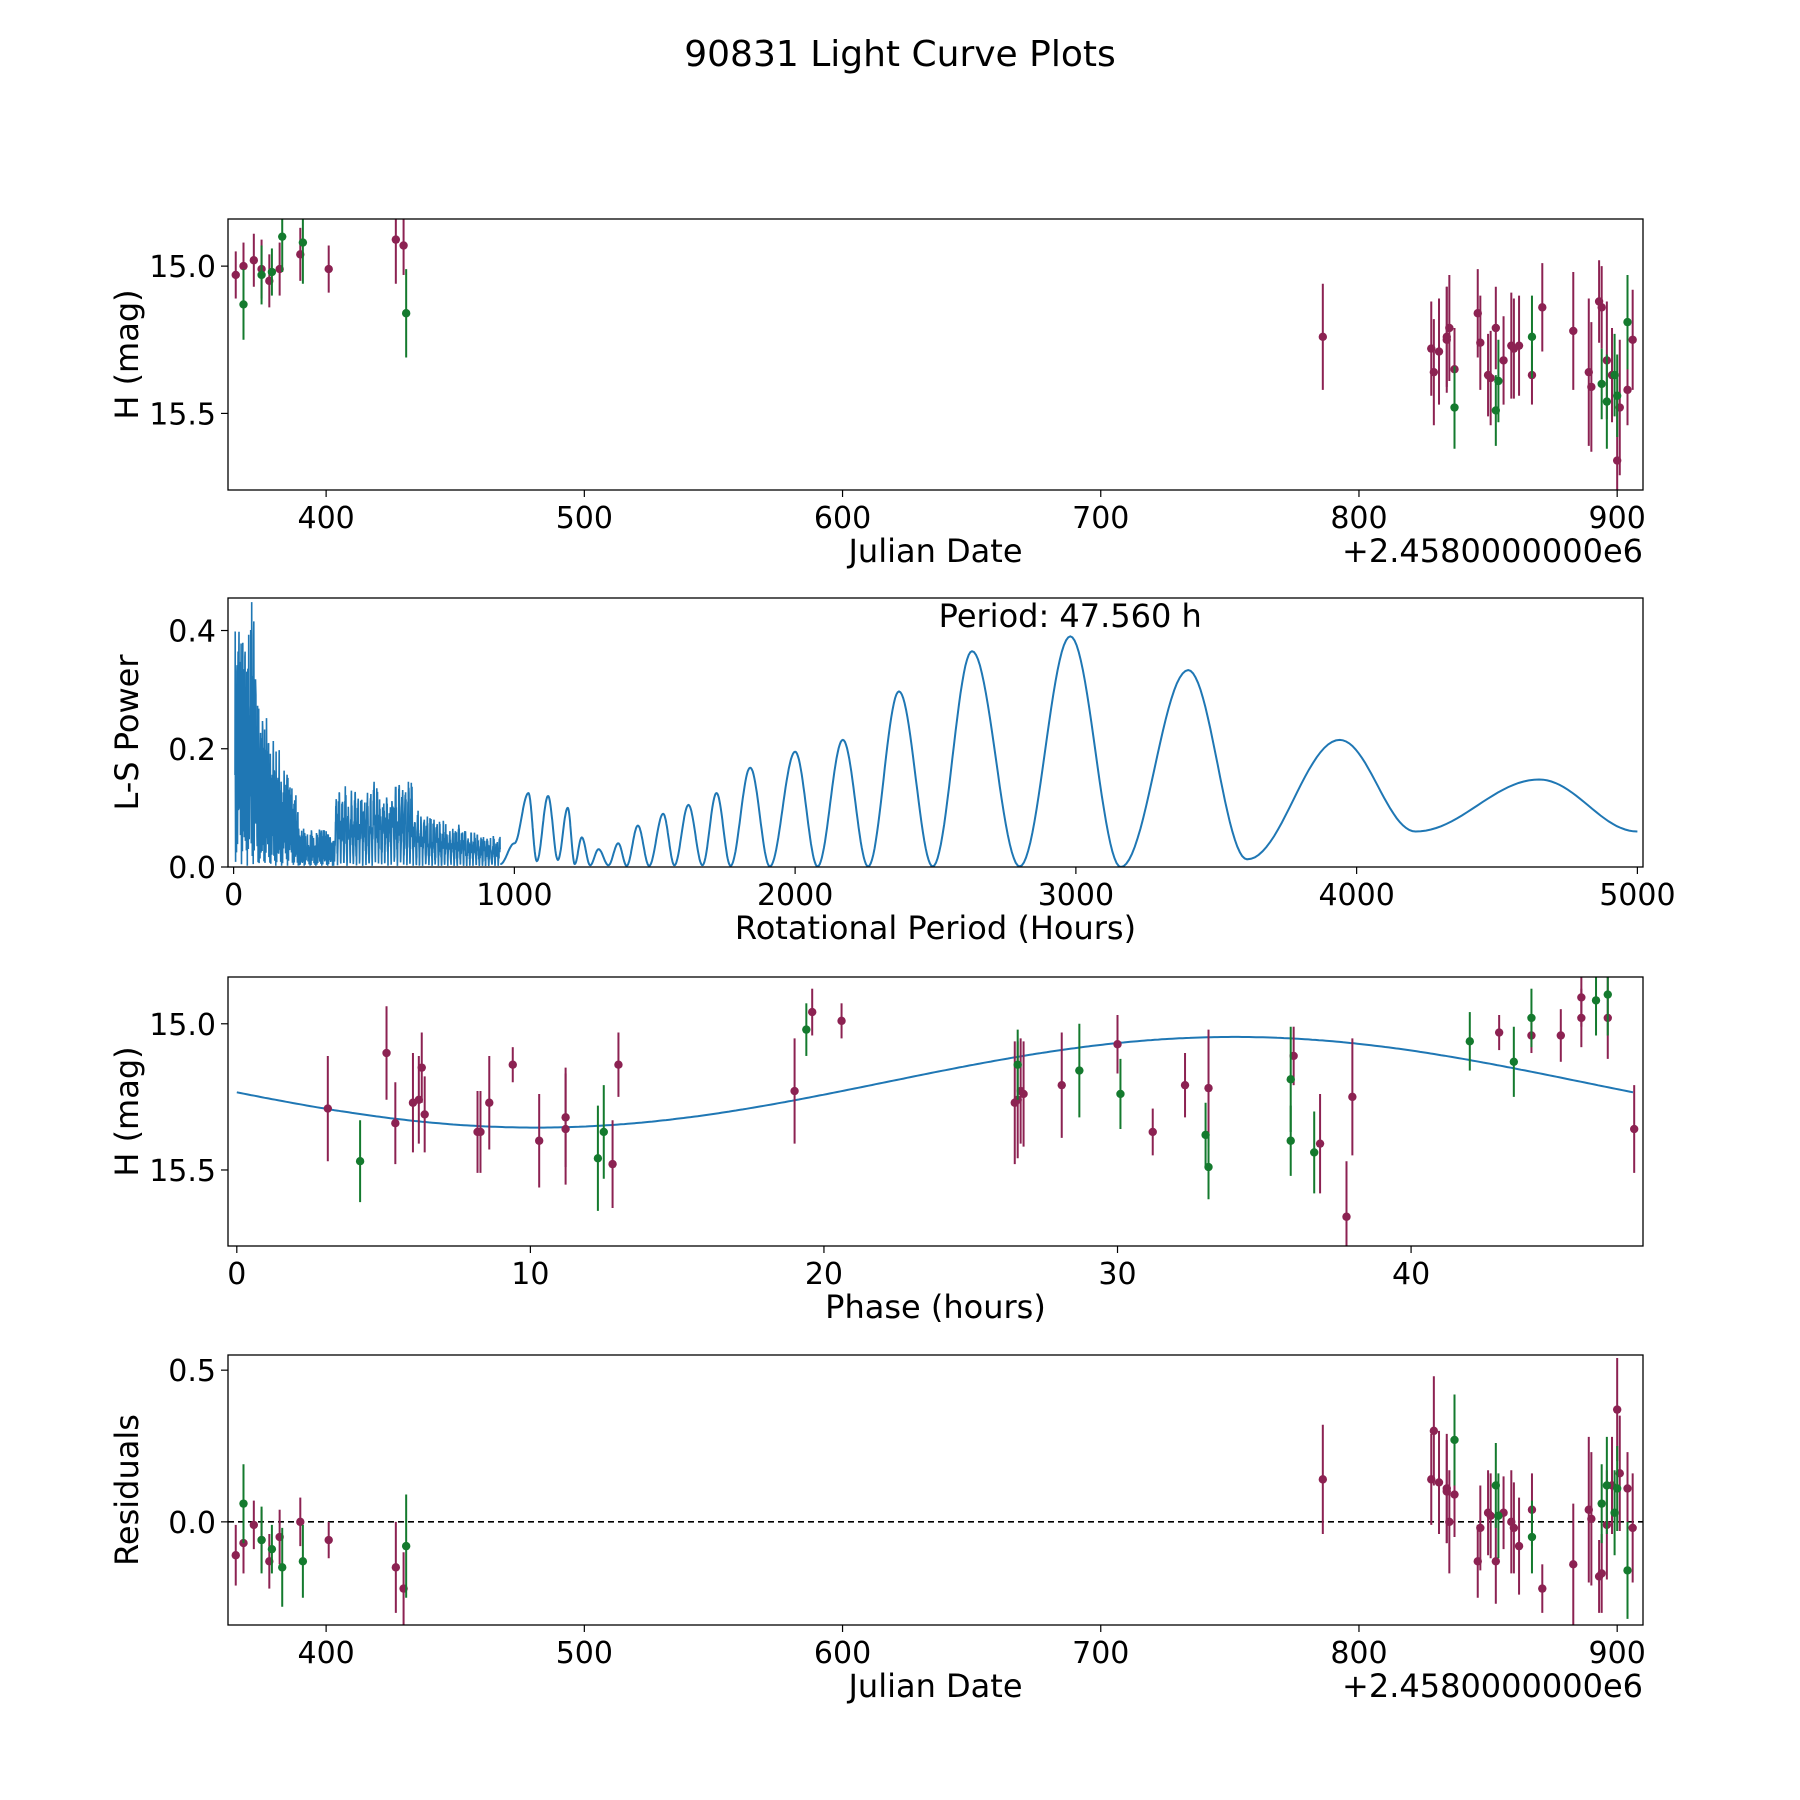  Describe the element at coordinates (1117, 1274) in the screenshot. I see `x-tick-label: 30` at that location.